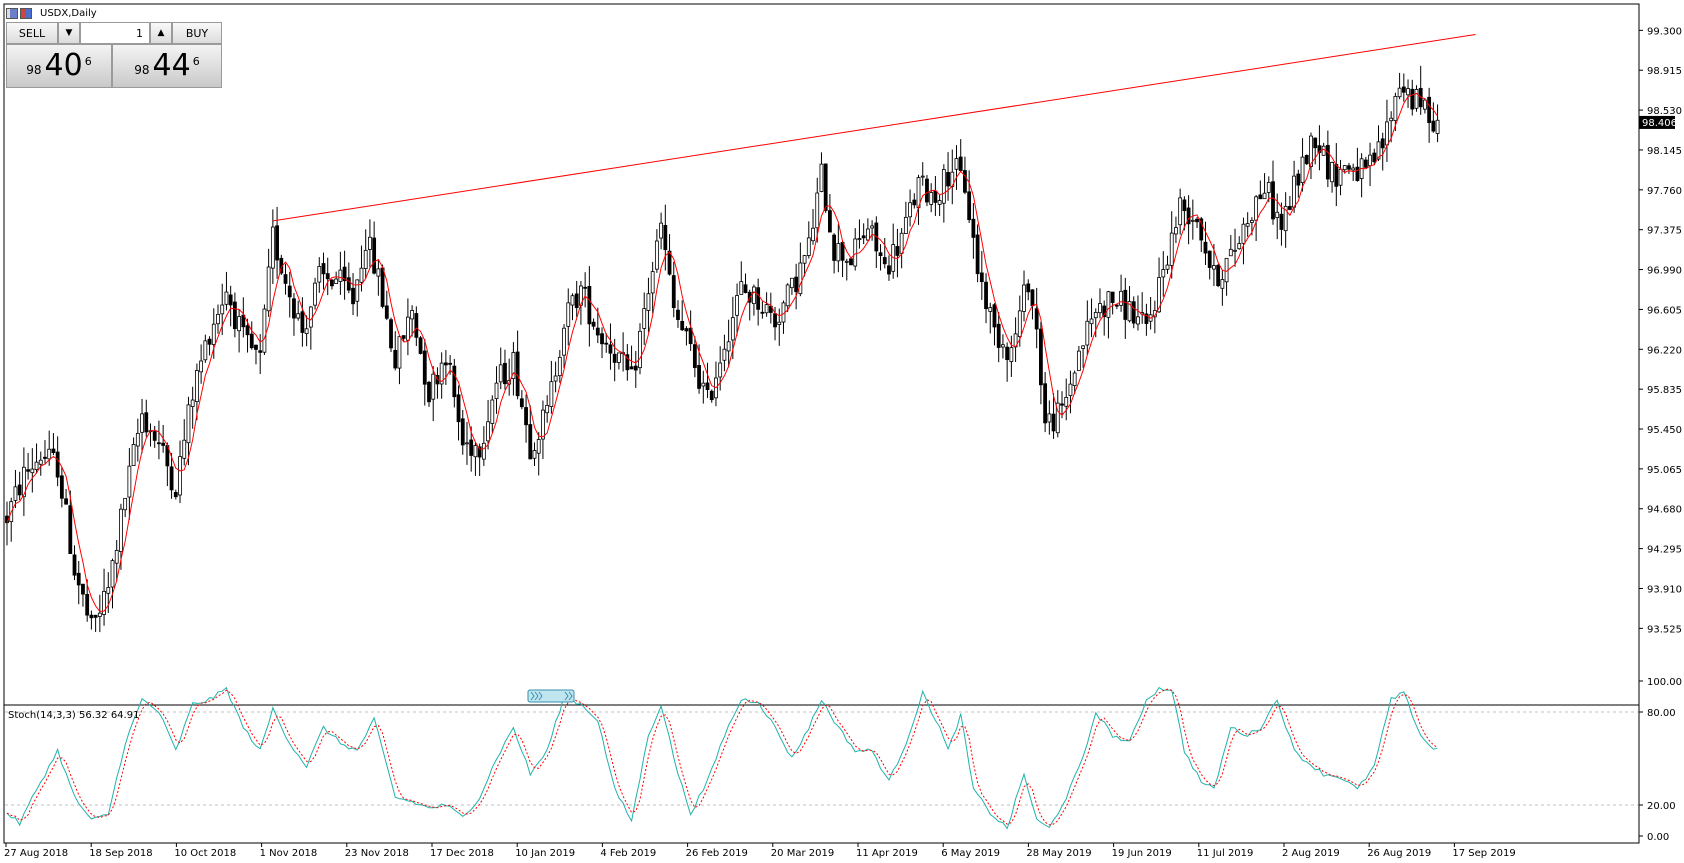 Image resolution: width=1684 pixels, height=863 pixels. What do you see at coordinates (197, 33) in the screenshot?
I see `buy-button: BUY` at bounding box center [197, 33].